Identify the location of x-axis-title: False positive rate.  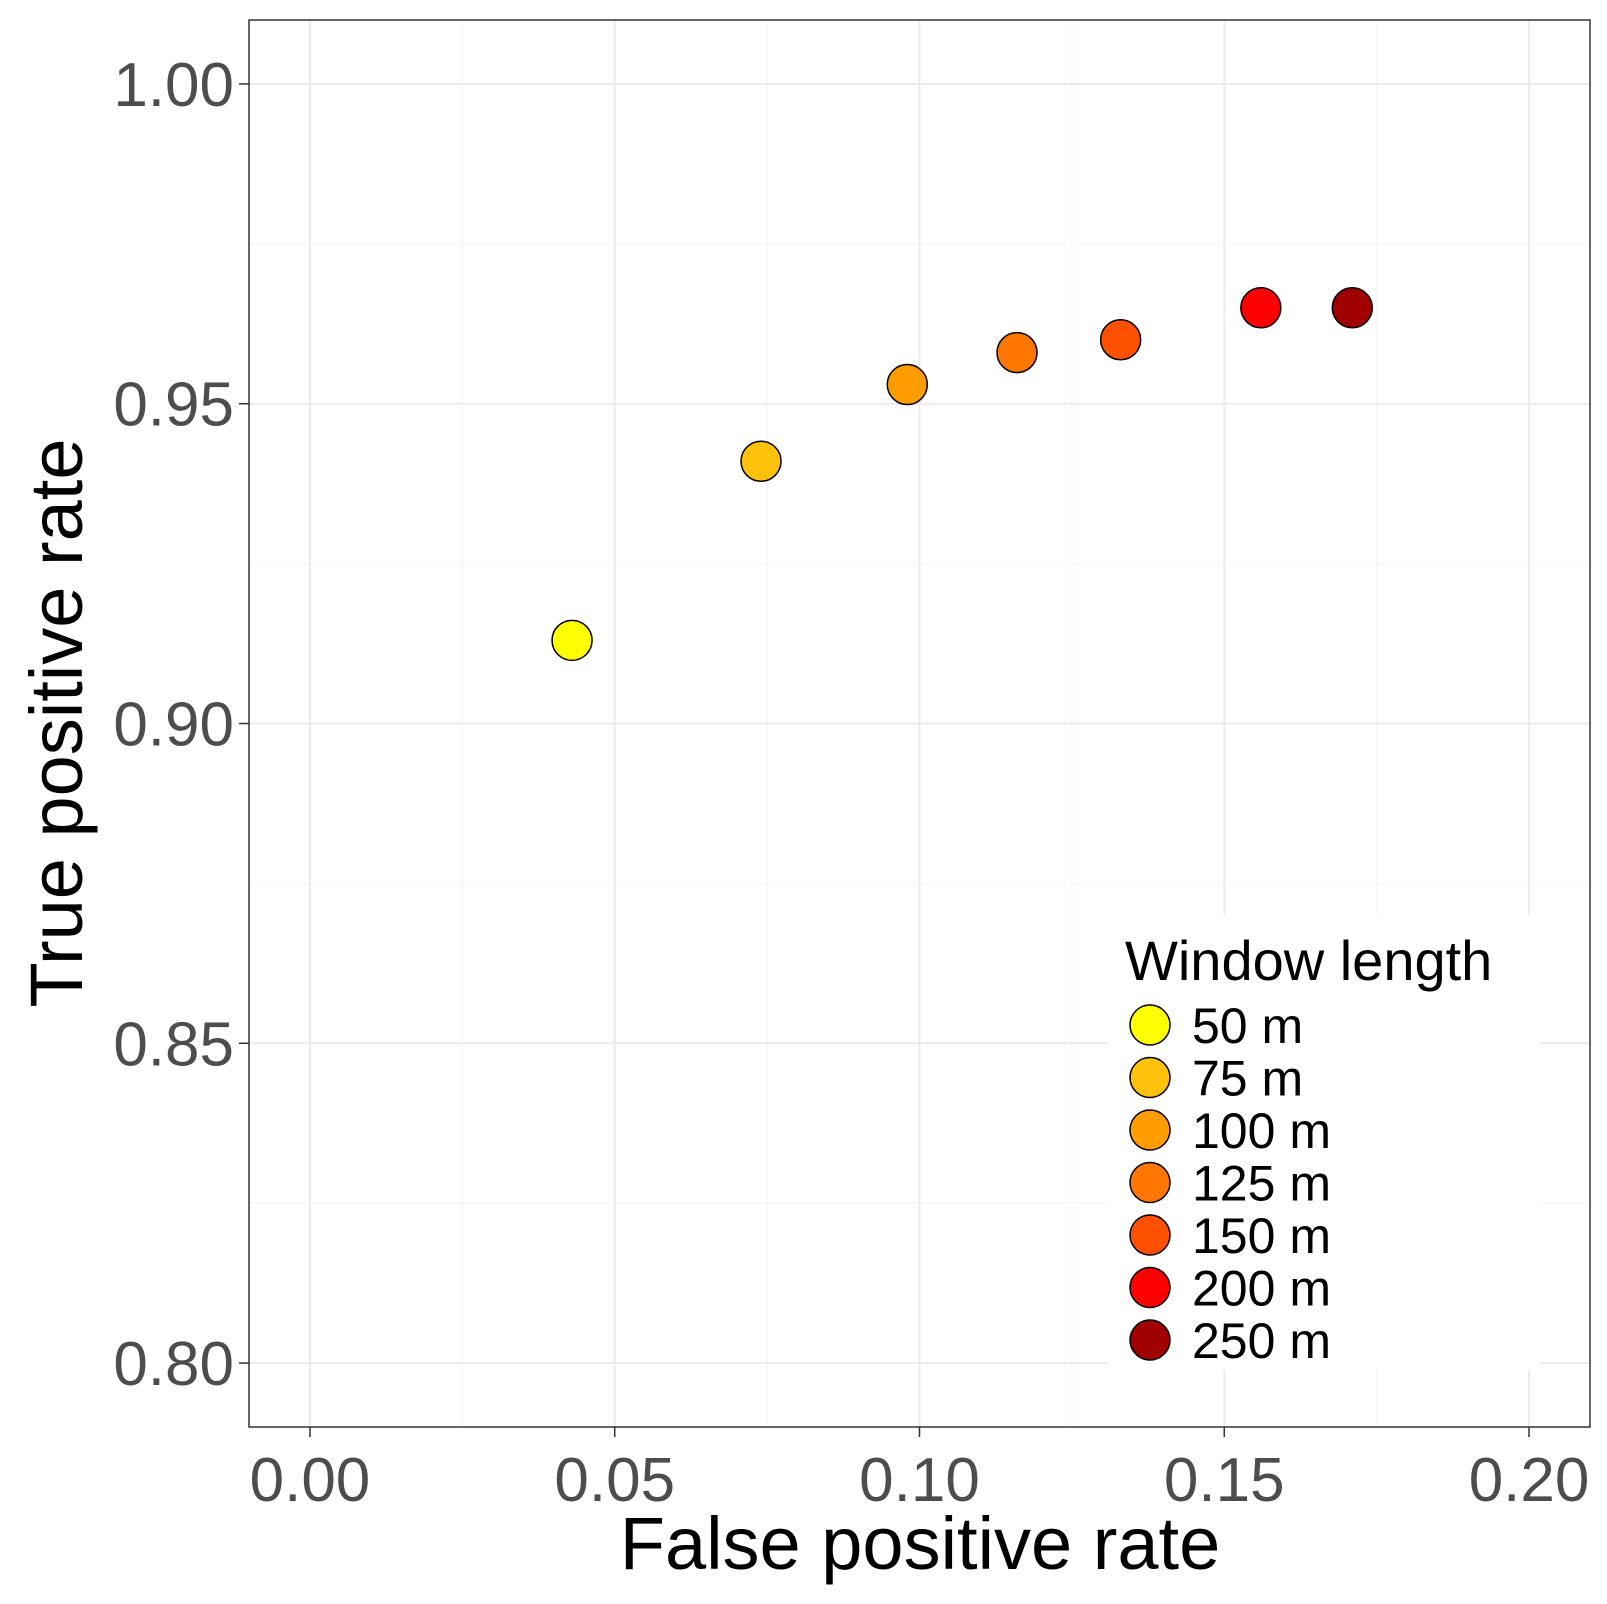
(920, 1543).